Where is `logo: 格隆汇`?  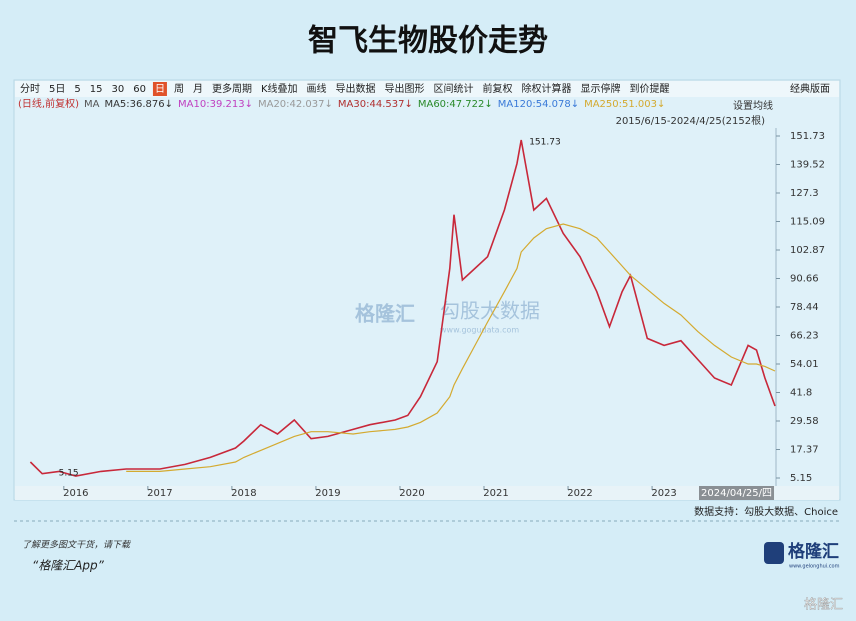 logo: 格隆汇 is located at coordinates (813, 551).